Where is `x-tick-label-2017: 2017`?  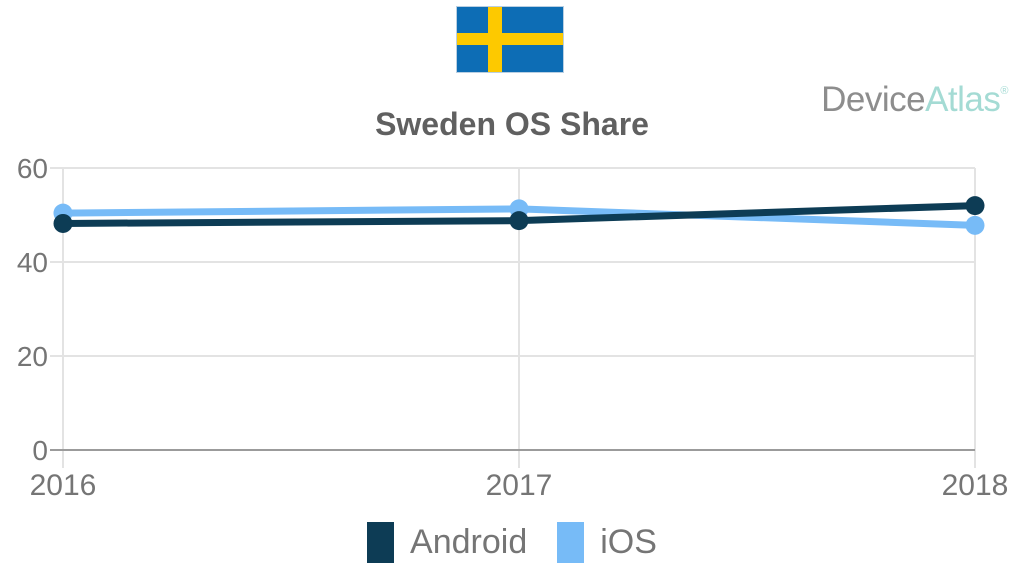
x-tick-label-2017: 2017 is located at coordinates (519, 485).